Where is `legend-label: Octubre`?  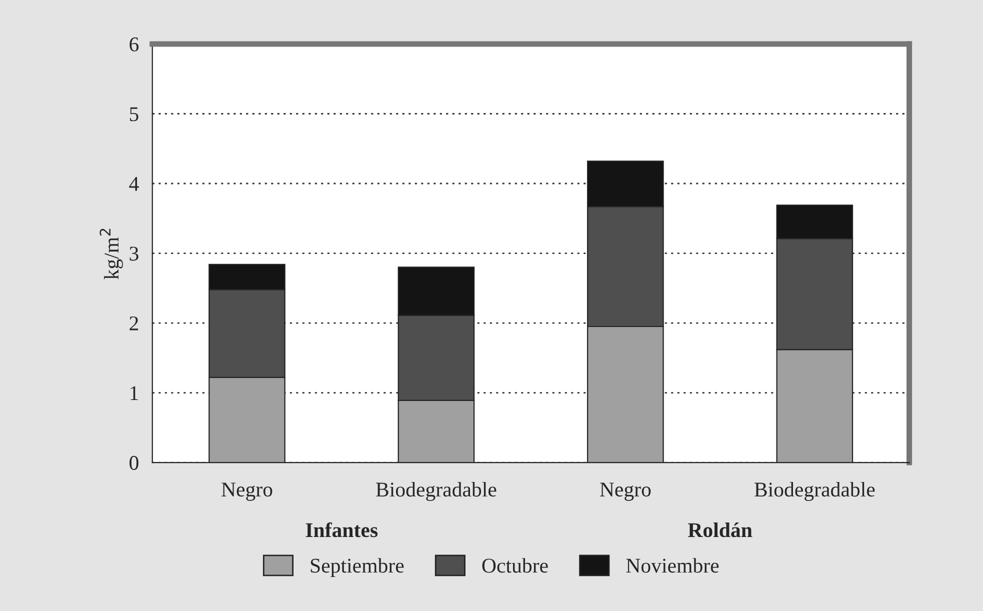
legend-label: Octubre is located at coordinates (515, 565).